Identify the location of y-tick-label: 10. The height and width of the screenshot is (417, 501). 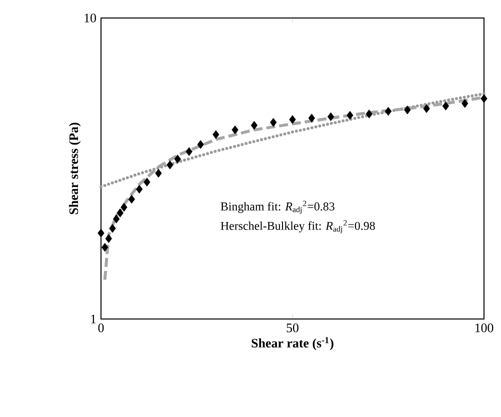
(90, 18).